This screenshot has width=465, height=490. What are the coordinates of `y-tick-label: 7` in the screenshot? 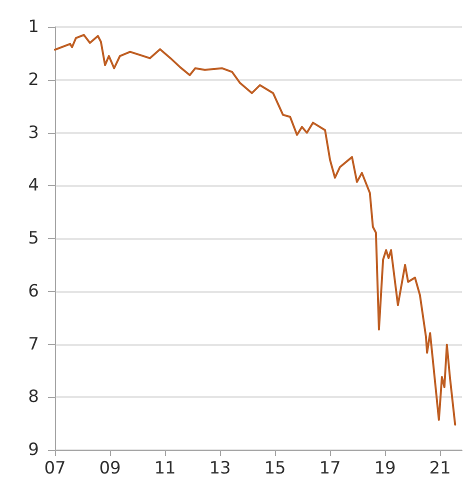 It's located at (33, 344).